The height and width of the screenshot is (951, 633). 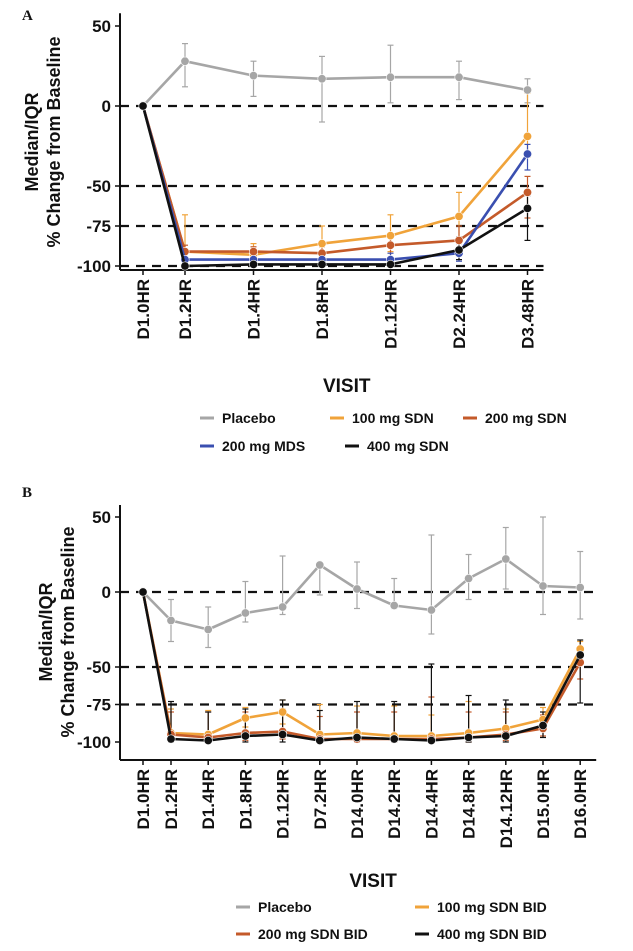 What do you see at coordinates (393, 418) in the screenshot?
I see `legend-entry: 100 mg SDN` at bounding box center [393, 418].